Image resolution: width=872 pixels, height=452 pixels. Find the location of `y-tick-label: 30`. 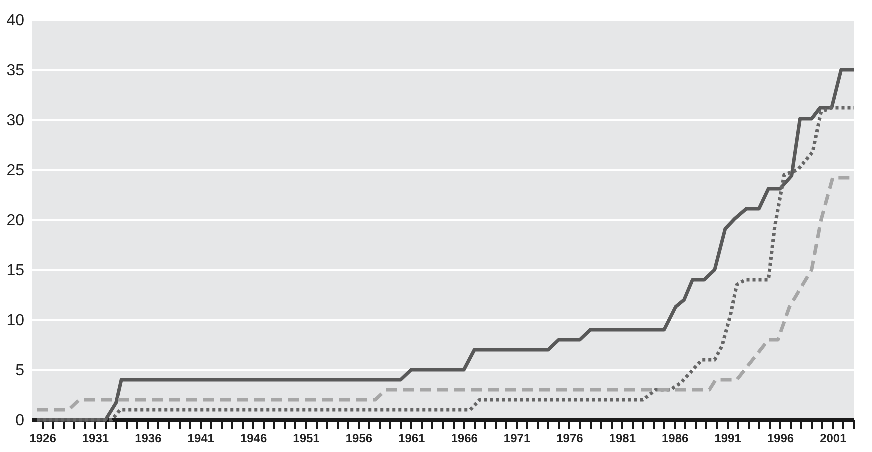

y-tick-label: 30 is located at coordinates (15, 121).